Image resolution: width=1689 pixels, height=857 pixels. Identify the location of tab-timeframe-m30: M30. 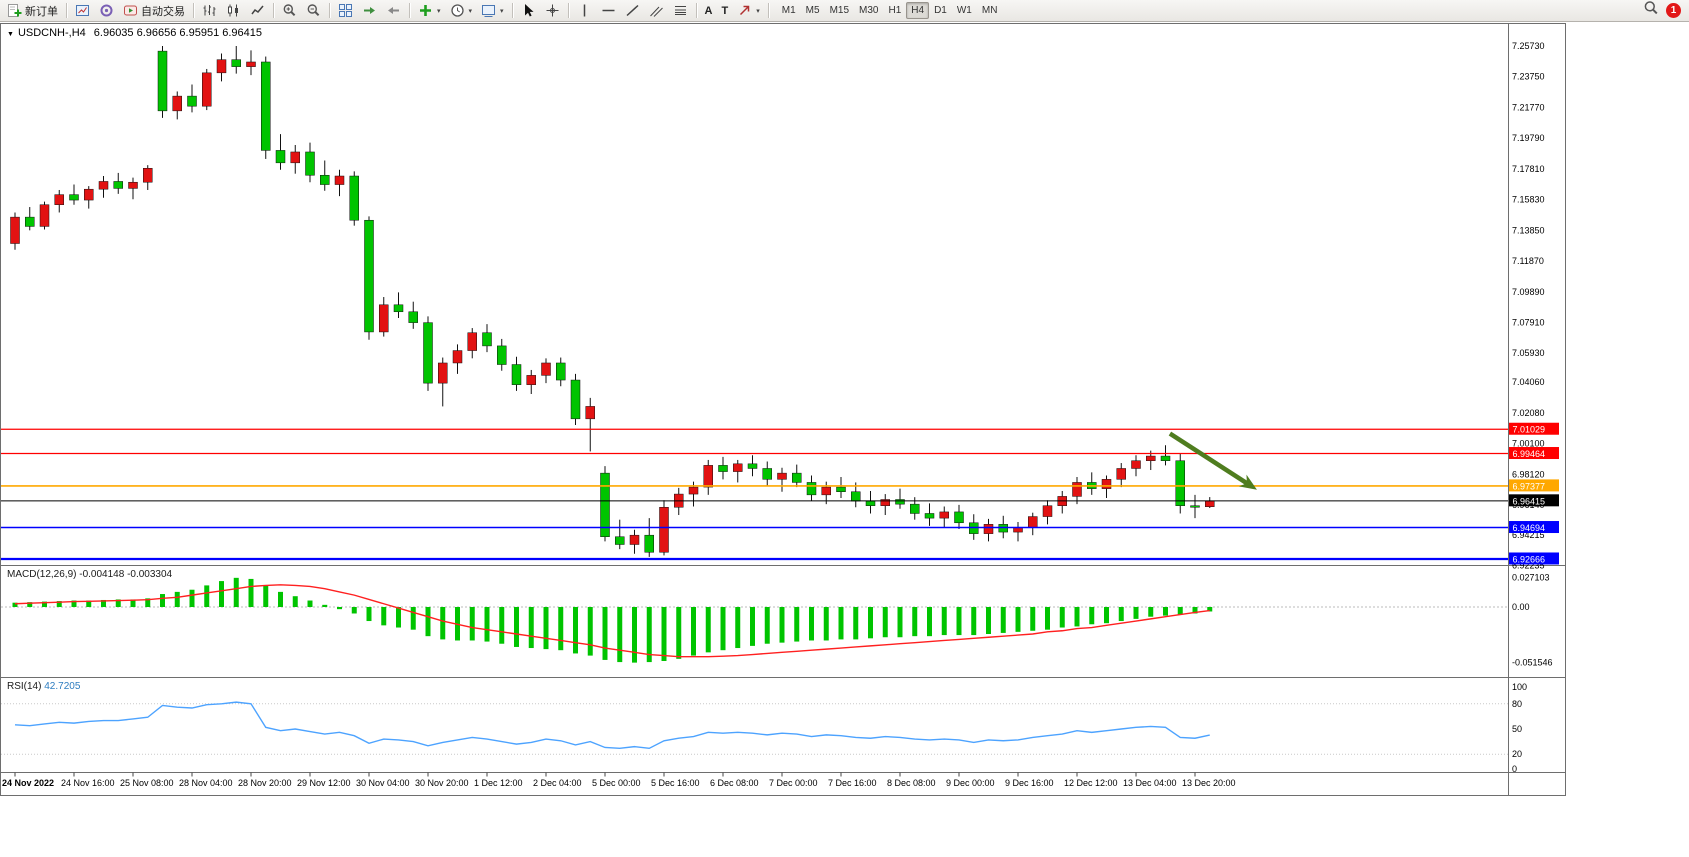
(869, 10).